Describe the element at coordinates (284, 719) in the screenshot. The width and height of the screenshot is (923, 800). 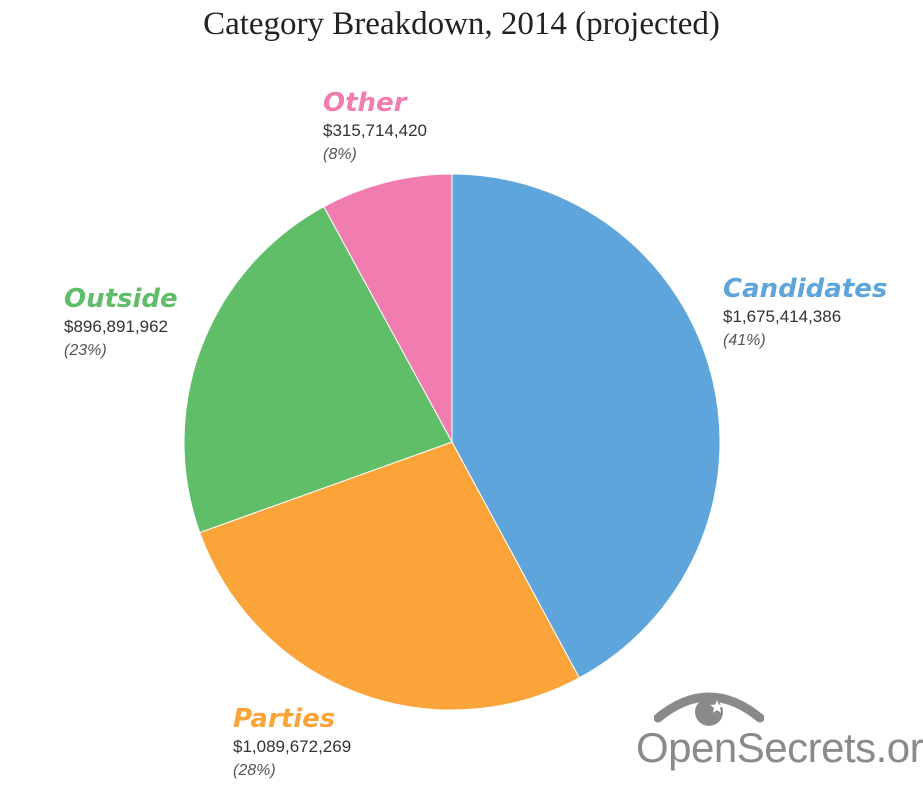
I see `label-parties-name: Parties` at that location.